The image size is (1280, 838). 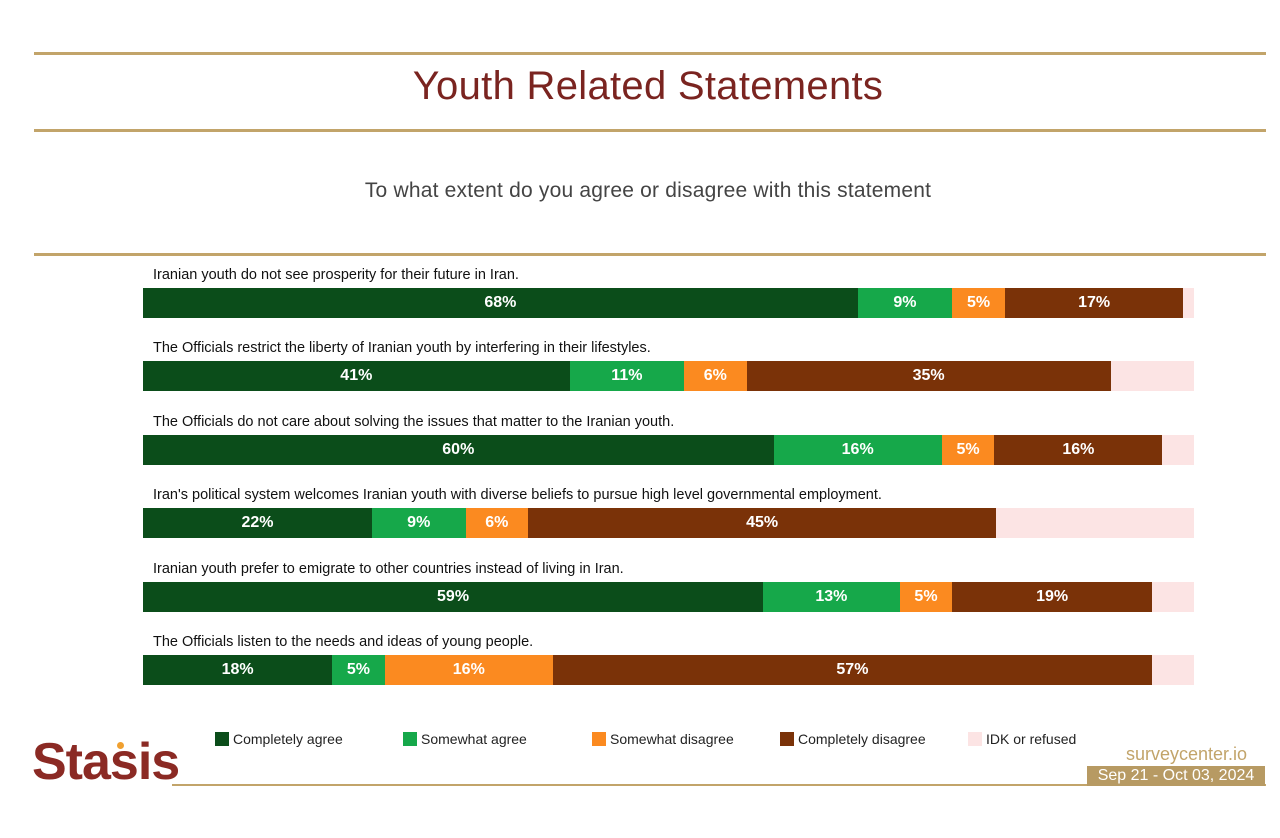 I want to click on legend-label: Completely agree, so click(x=288, y=739).